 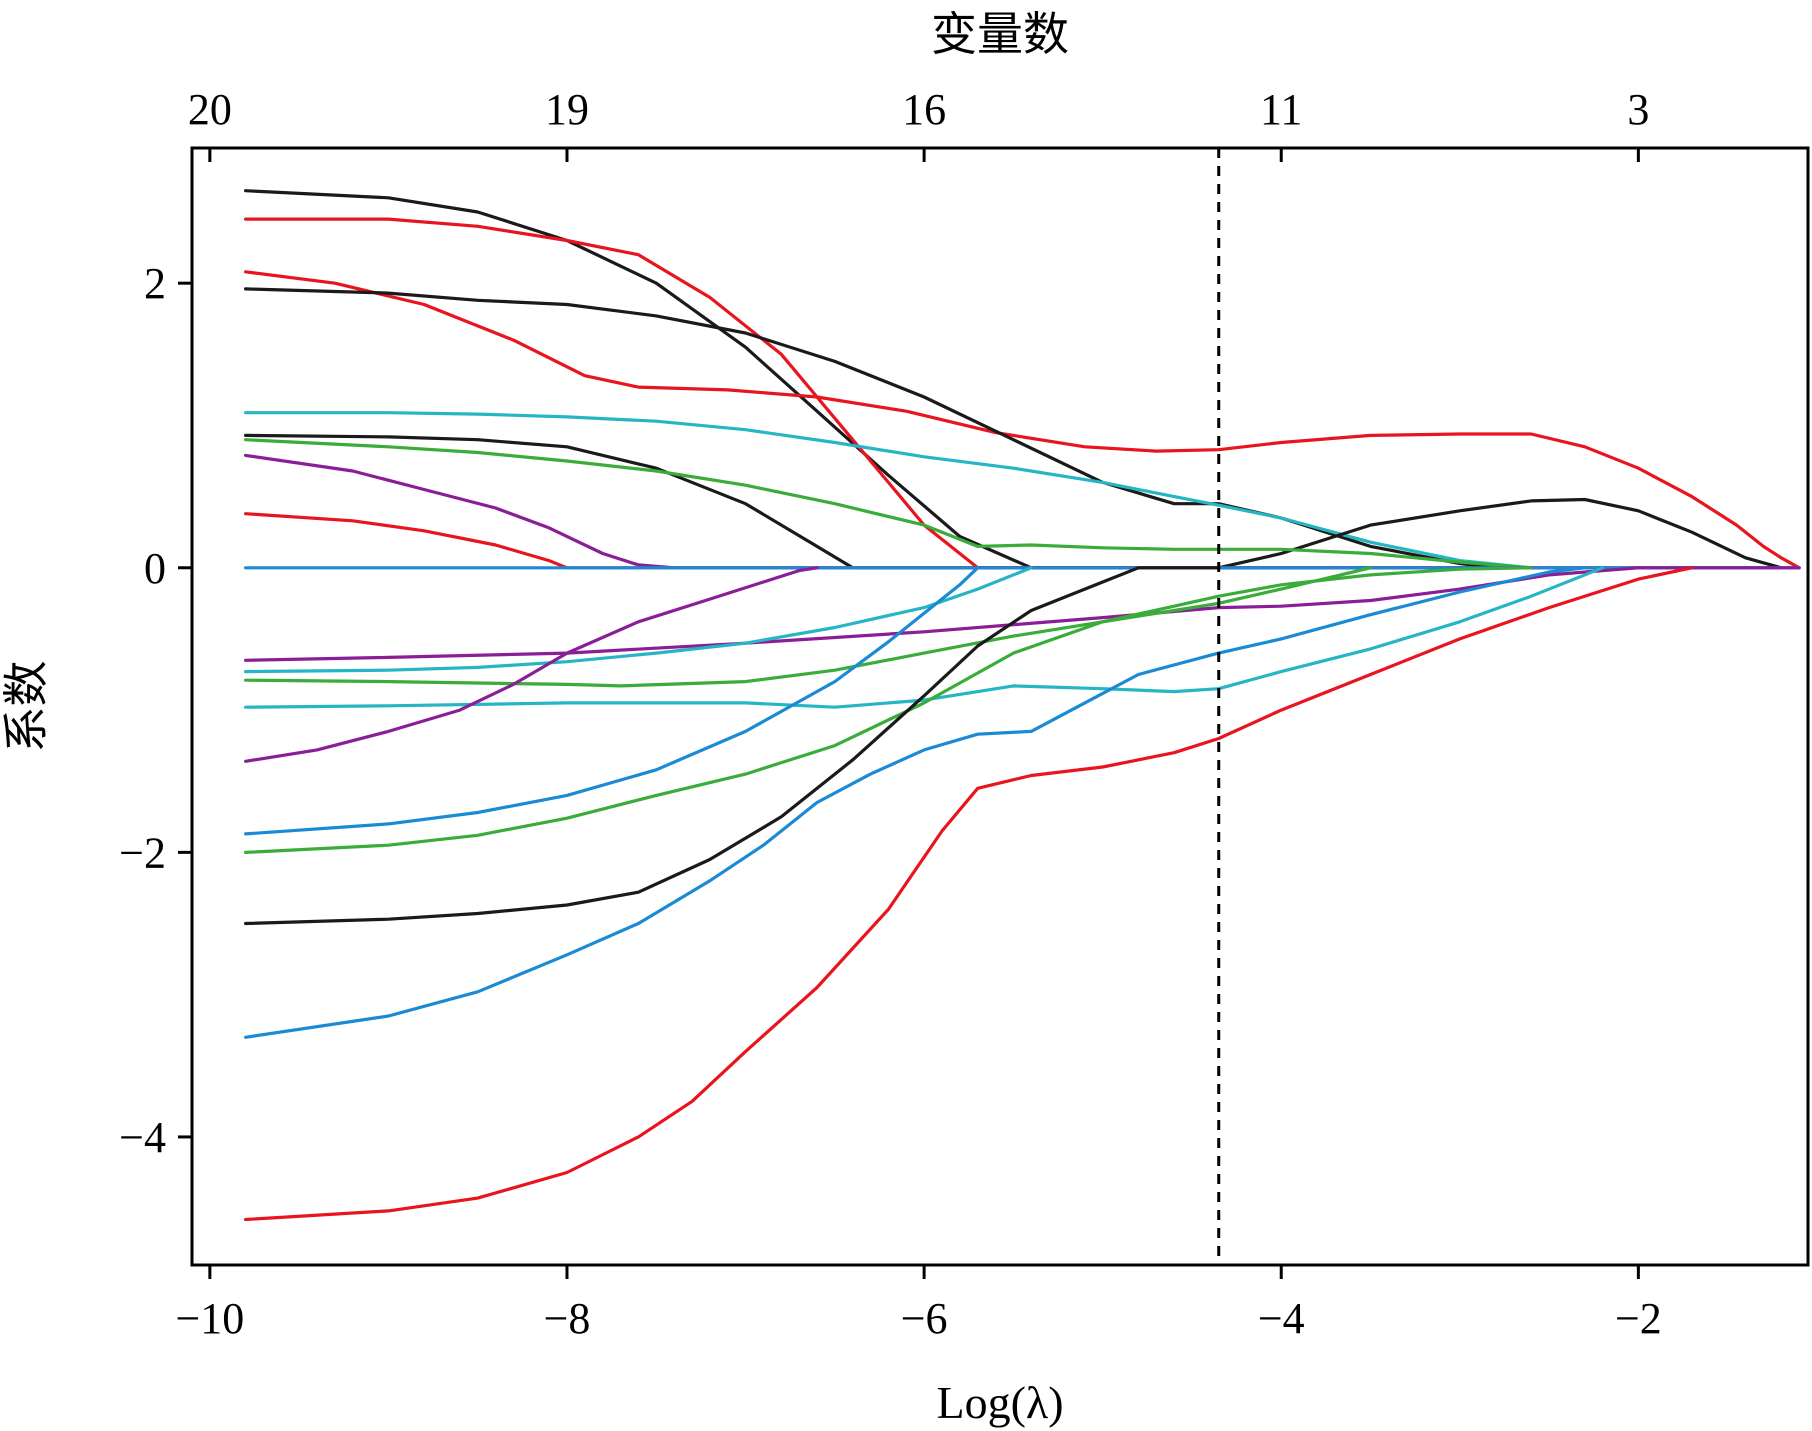 I want to click on top-tick-label: 20, so click(x=210, y=109).